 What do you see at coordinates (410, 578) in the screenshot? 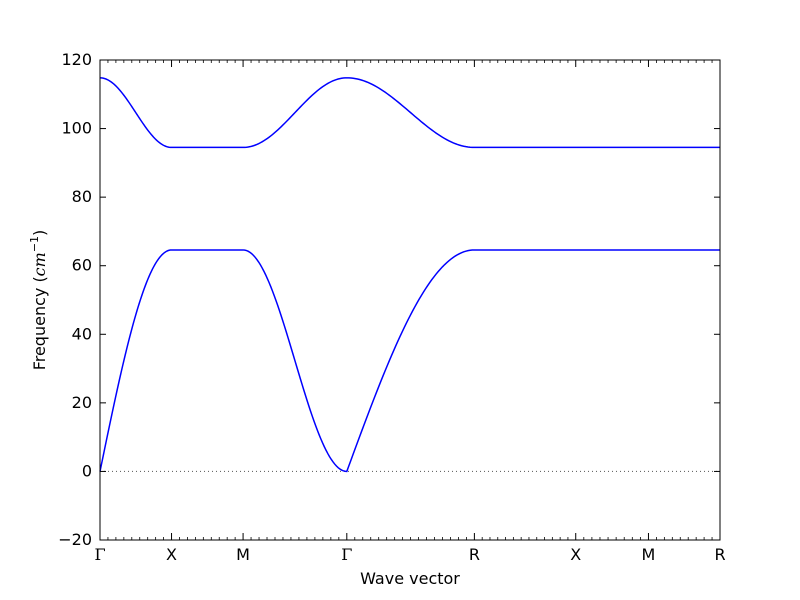
I see `x-axis-label: Wave vector` at bounding box center [410, 578].